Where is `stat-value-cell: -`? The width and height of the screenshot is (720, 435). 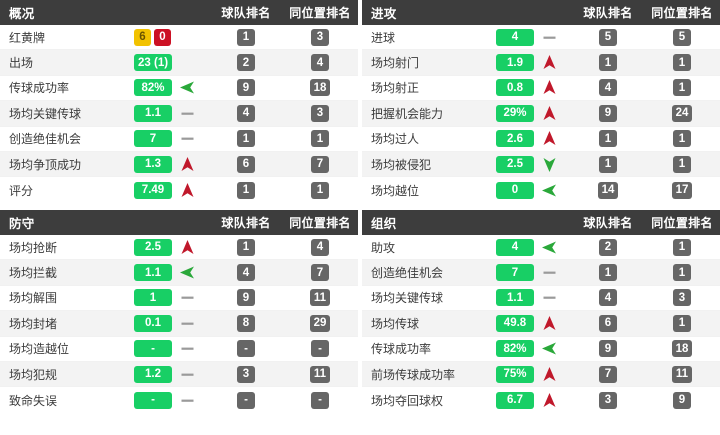
stat-value-cell: - is located at coordinates (169, 400).